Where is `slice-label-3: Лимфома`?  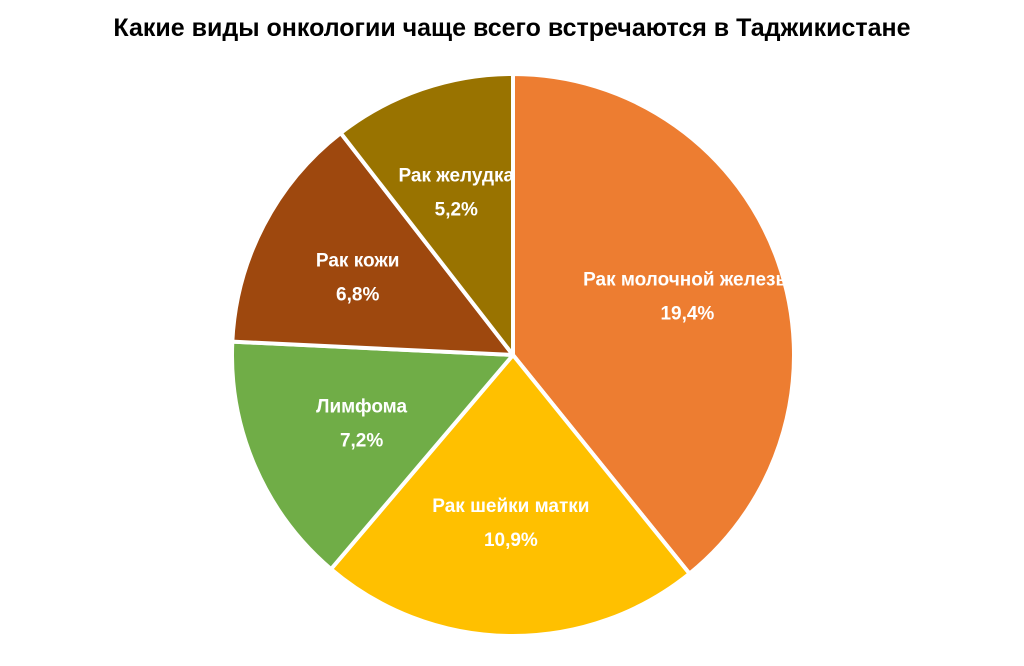 slice-label-3: Лимфома is located at coordinates (361, 407).